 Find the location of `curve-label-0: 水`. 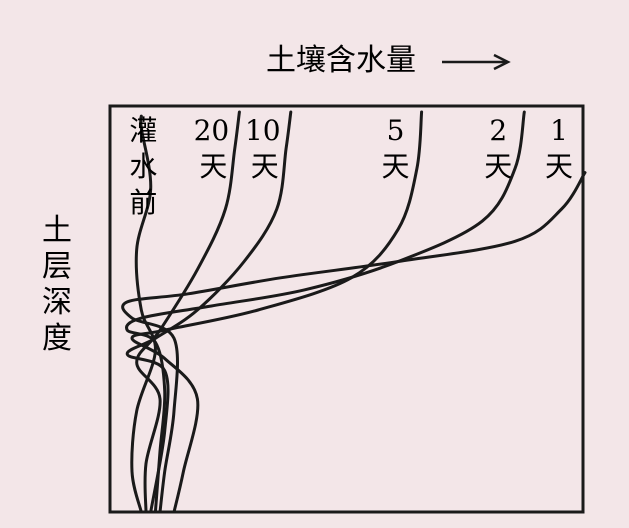

curve-label-0: 水 is located at coordinates (143, 166).